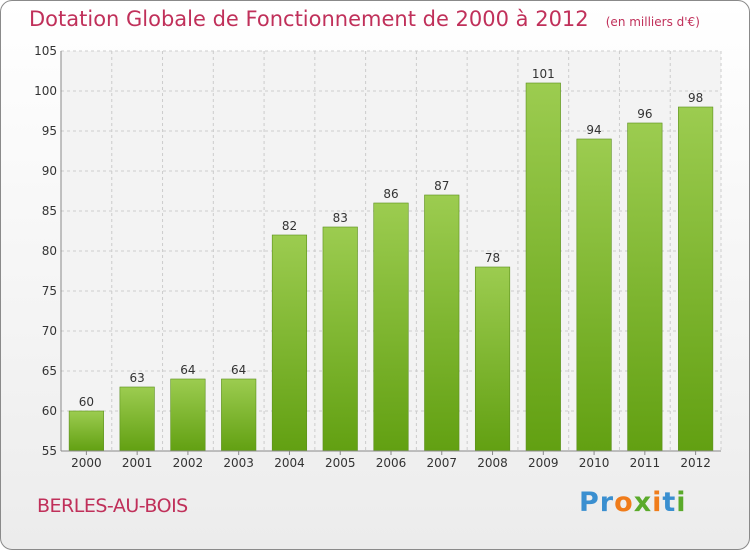  I want to click on y-tick-label: 75, so click(49, 291).